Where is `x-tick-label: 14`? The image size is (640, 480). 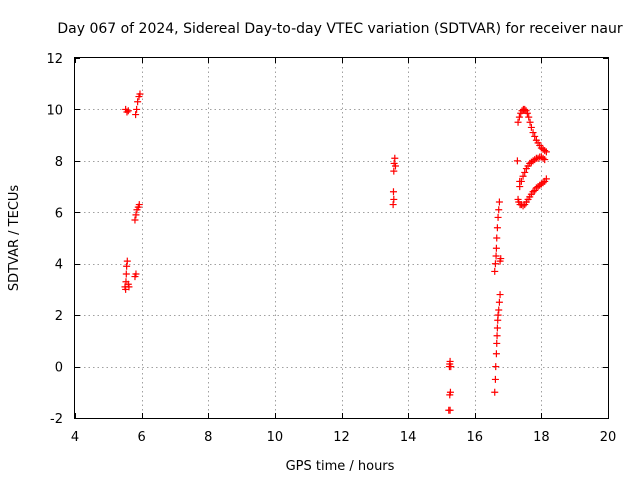 x-tick-label: 14 is located at coordinates (408, 437).